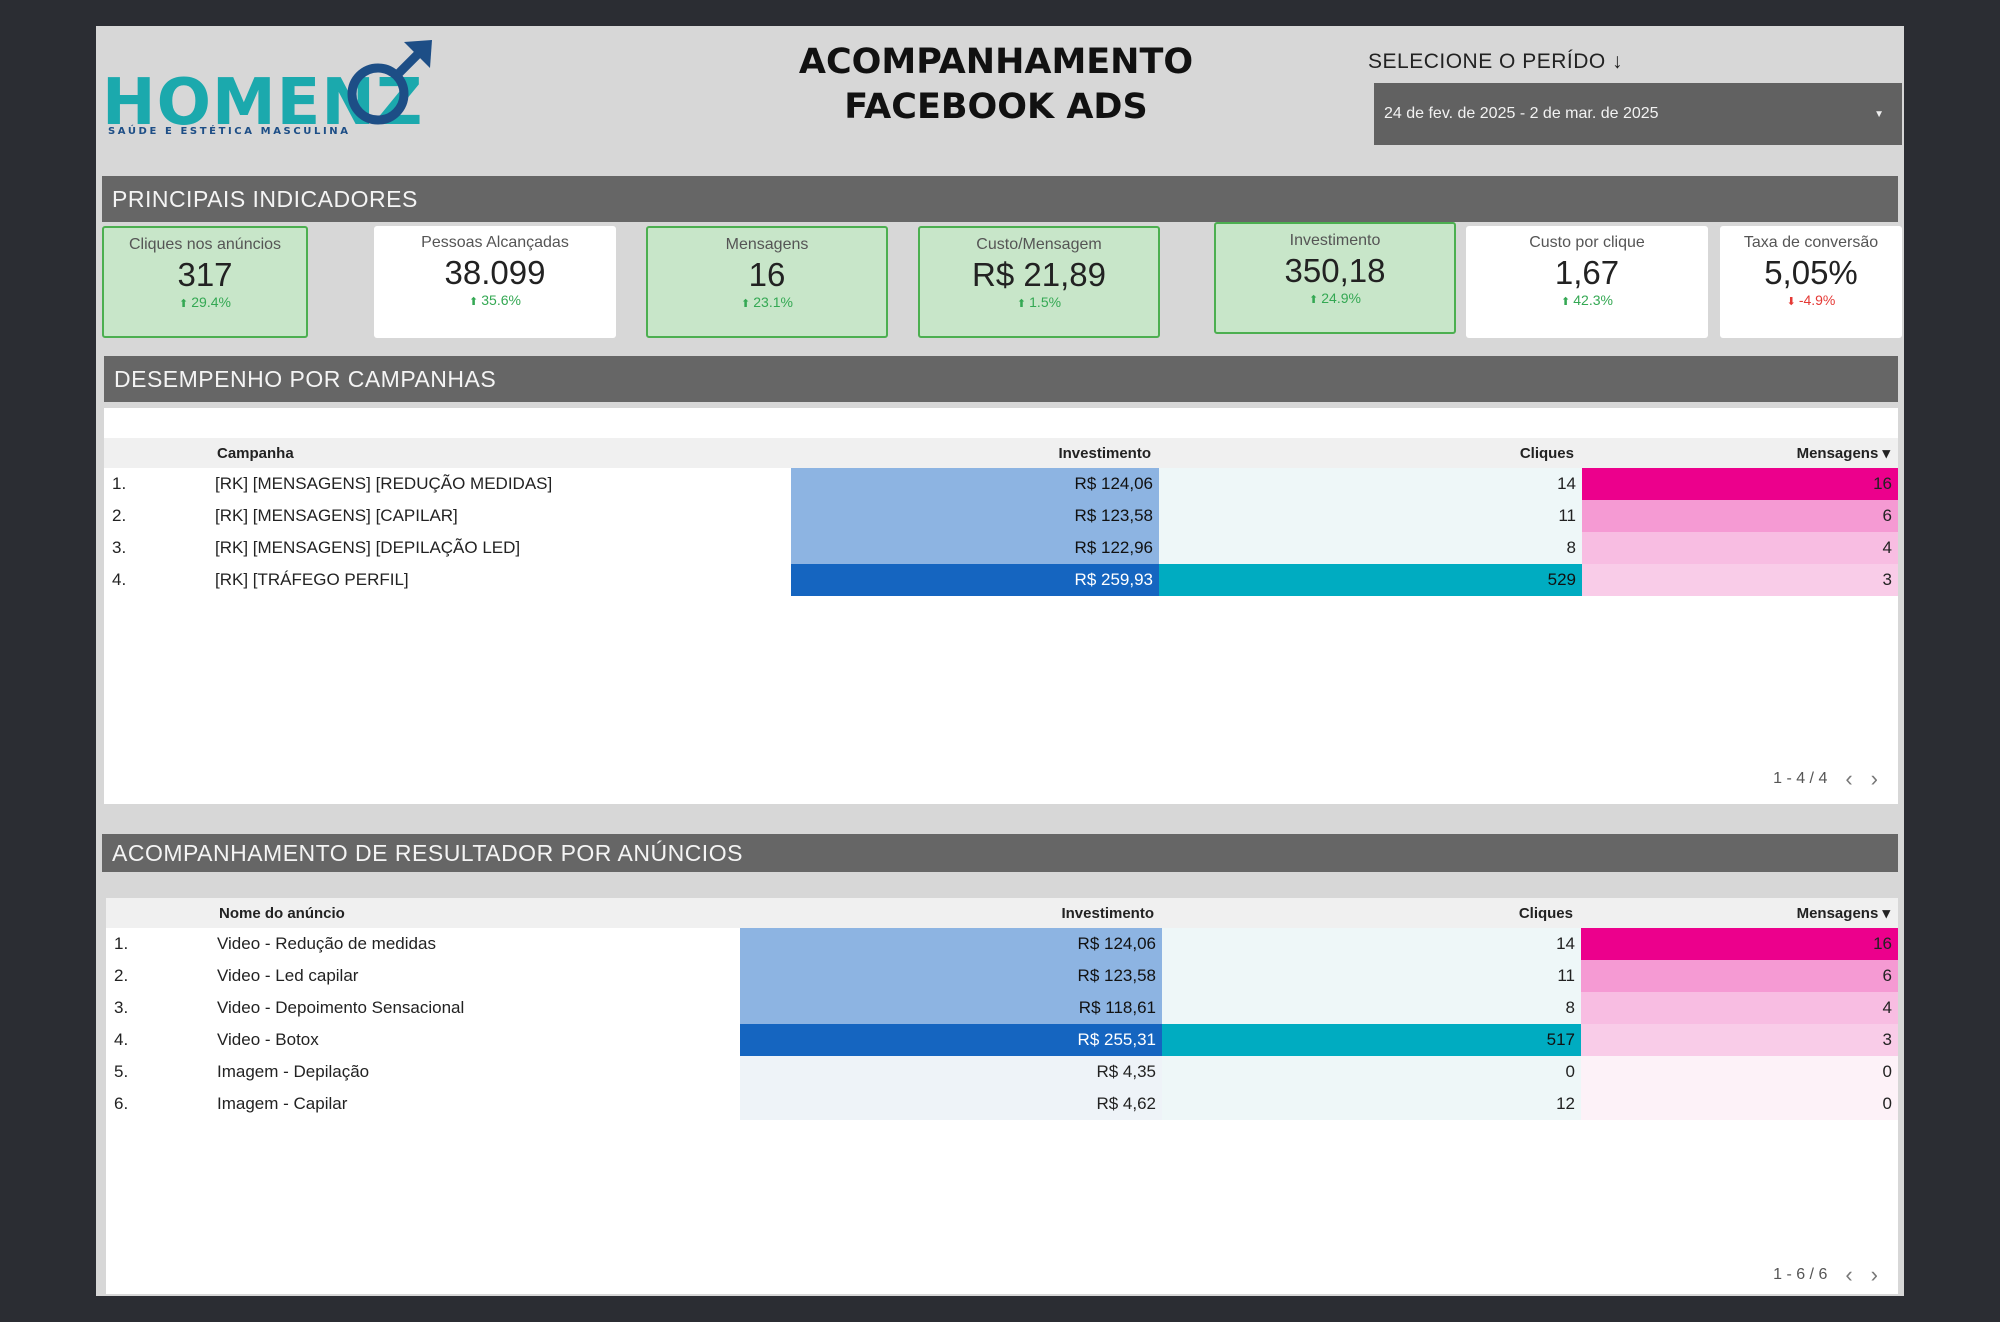  Describe the element at coordinates (1371, 1040) in the screenshot. I see `row-clicks: 517` at that location.